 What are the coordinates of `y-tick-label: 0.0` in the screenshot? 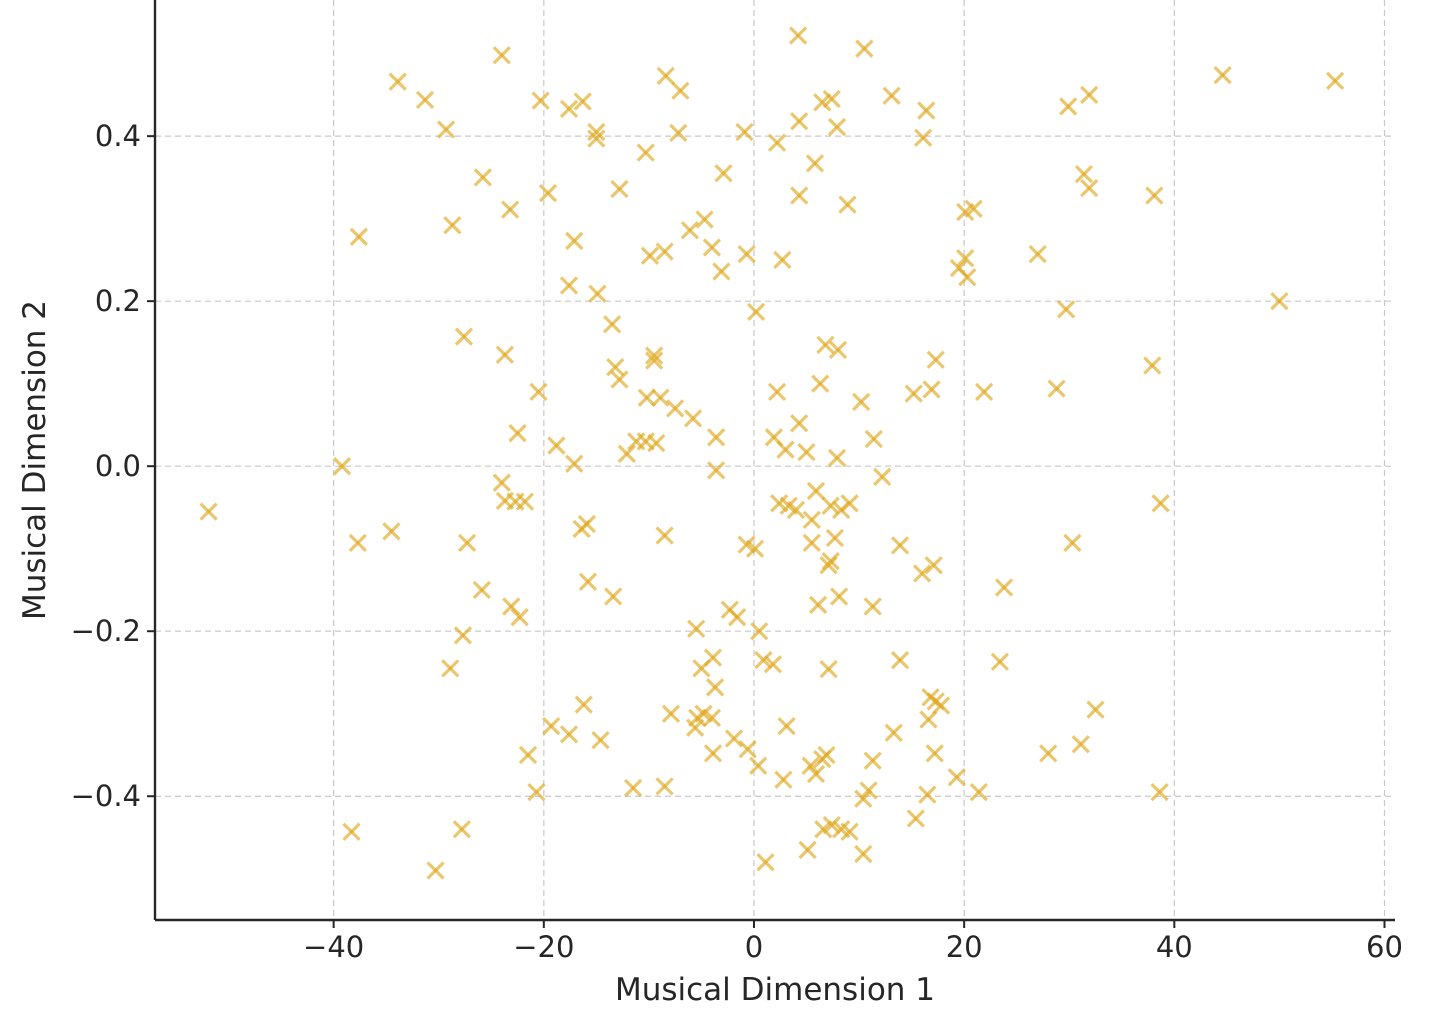 It's located at (118, 466).